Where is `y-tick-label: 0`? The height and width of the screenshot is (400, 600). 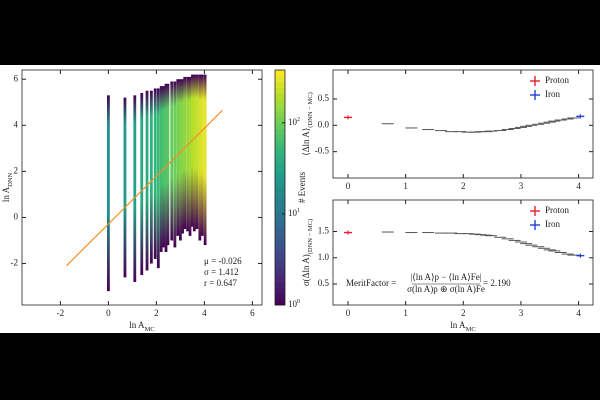
y-tick-label: 0 is located at coordinates (16, 217).